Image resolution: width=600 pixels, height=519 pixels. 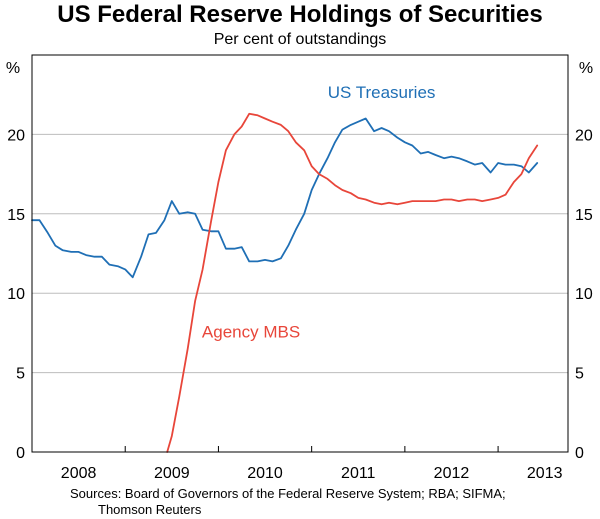 I want to click on x-tick-label-2013: 2013, so click(x=545, y=473).